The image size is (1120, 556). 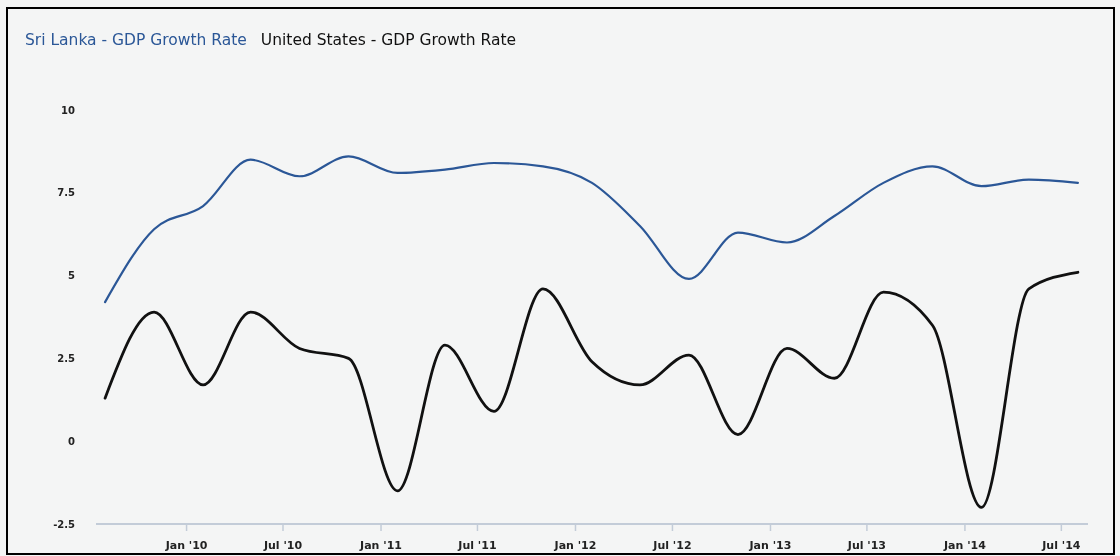 What do you see at coordinates (380, 545) in the screenshot?
I see `x-tick-label: Jan '11` at bounding box center [380, 545].